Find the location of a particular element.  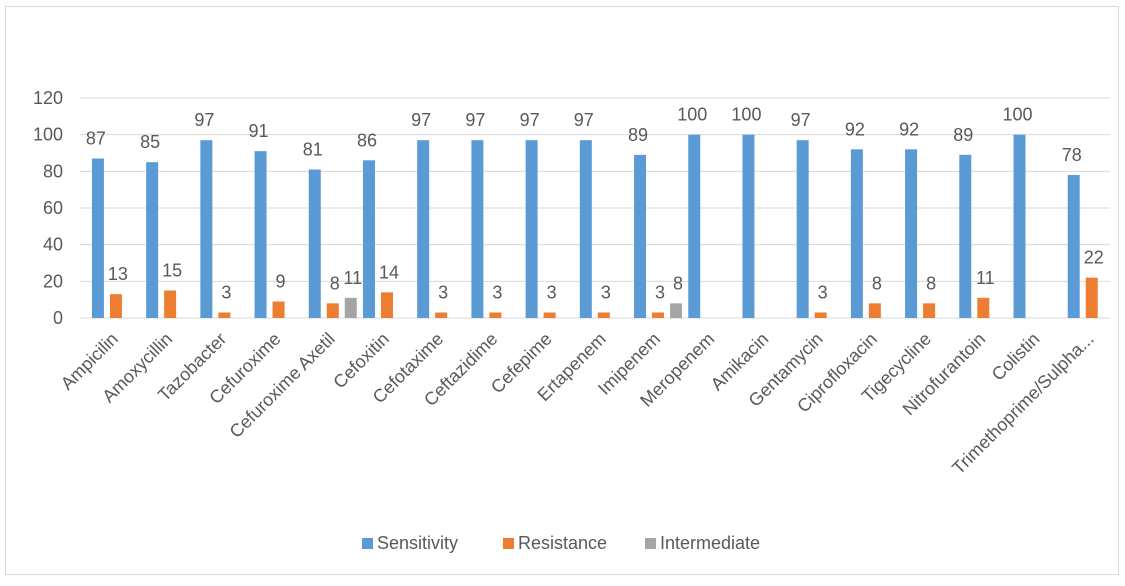

bar-resistance-amoxycillin is located at coordinates (170, 304).